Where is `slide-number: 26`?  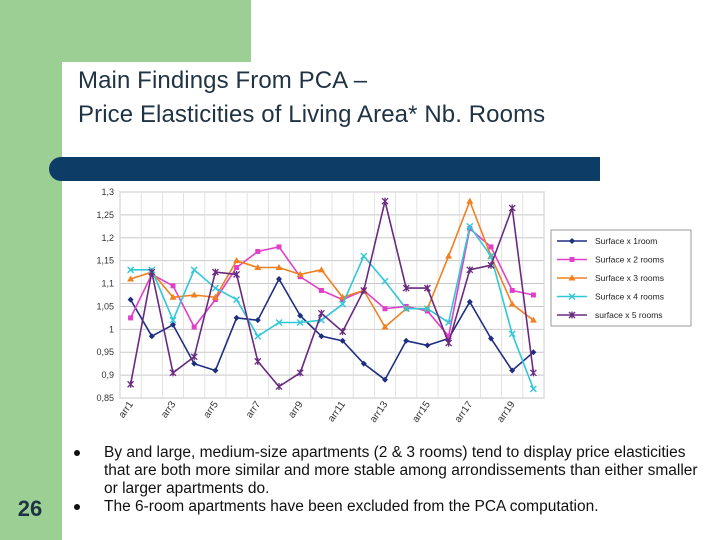
slide-number: 26 is located at coordinates (30, 508).